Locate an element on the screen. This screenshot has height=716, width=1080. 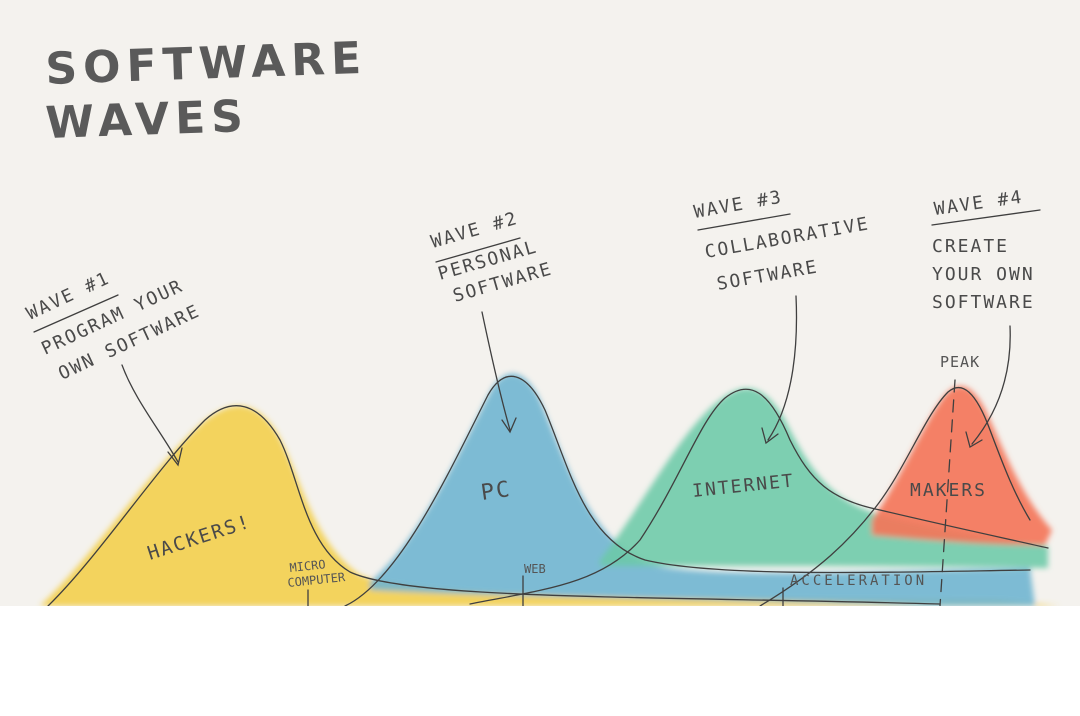
peak-dashed-line is located at coordinates (947, 492).